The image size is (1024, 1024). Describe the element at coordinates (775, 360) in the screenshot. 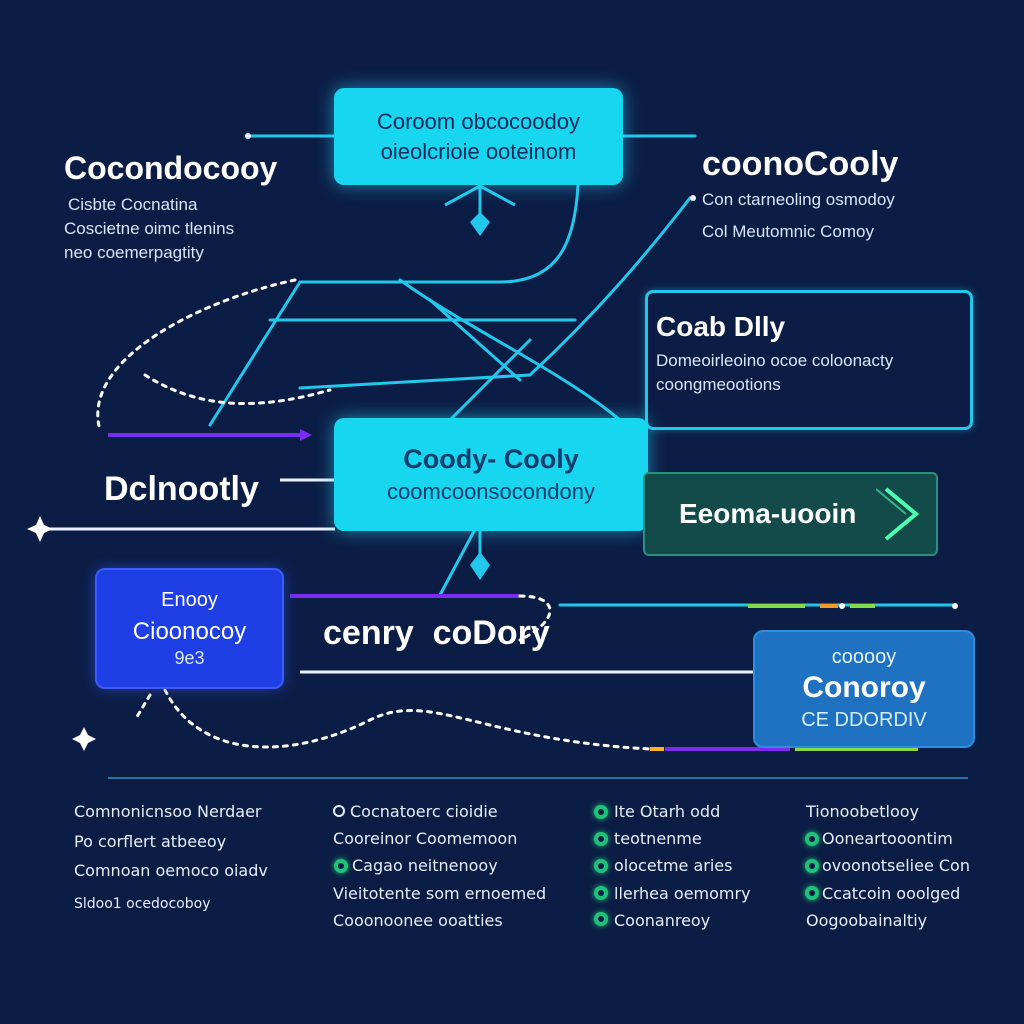

I see `node-right-box-line1: Domeoirleoino ocoe coloonacty` at that location.